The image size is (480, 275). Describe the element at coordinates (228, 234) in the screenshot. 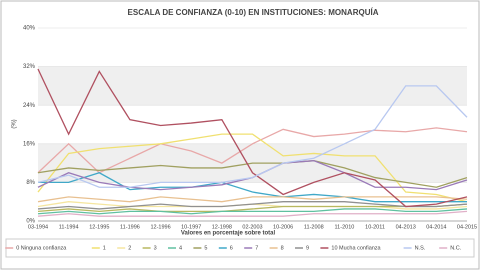

I see `x-axis-label: Valores en porcentaje sobre total` at that location.